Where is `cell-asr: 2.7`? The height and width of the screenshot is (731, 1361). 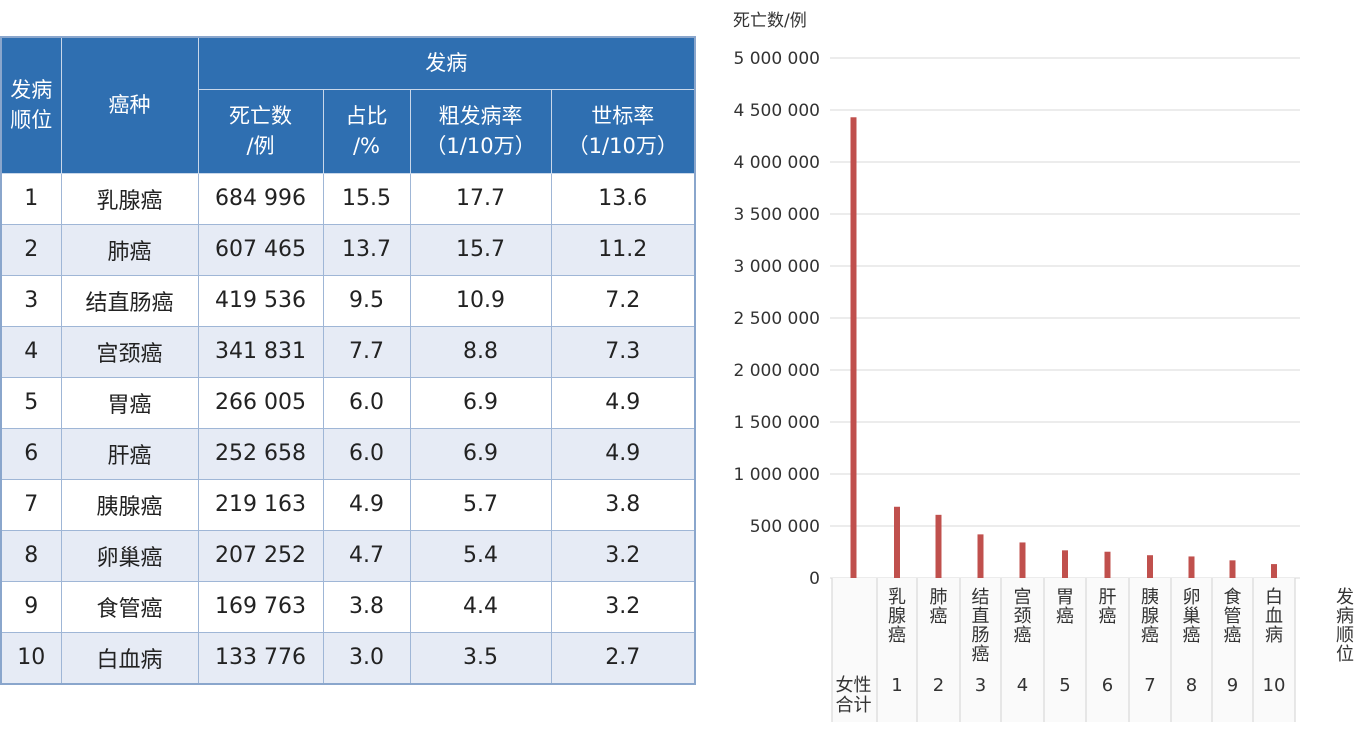
cell-asr: 2.7 is located at coordinates (623, 657).